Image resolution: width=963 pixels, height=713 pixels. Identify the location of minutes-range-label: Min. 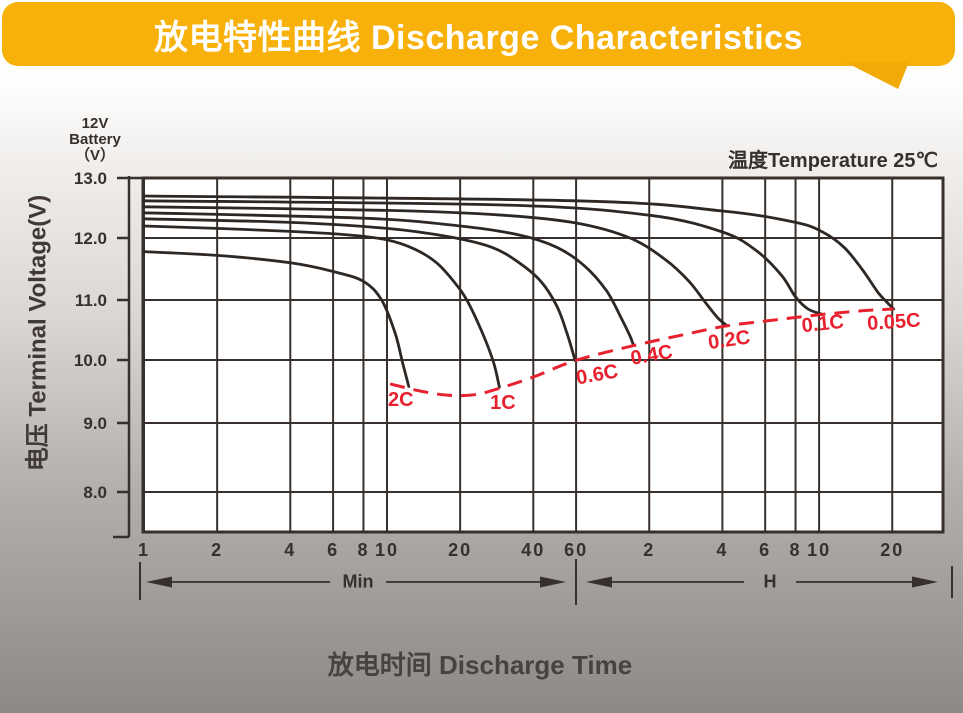
(358, 581).